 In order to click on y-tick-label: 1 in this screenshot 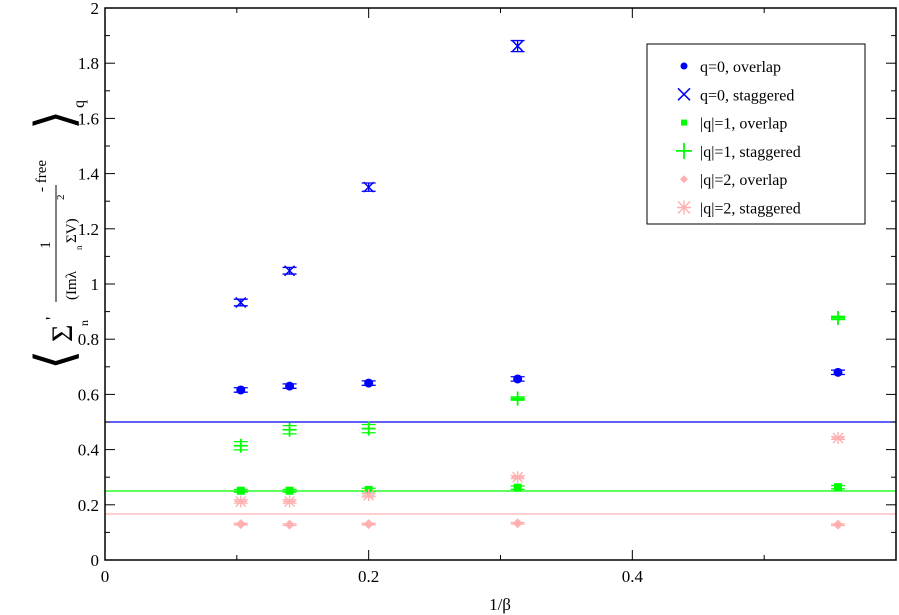, I will do `click(95, 284)`.